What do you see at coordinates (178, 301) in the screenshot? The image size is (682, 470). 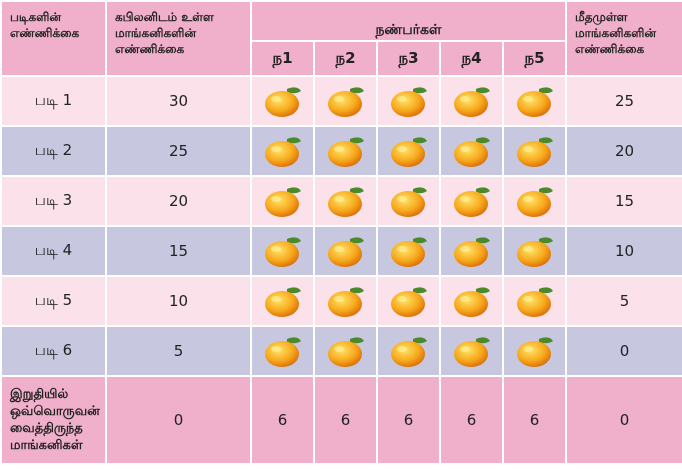 I see `held-count: 10` at bounding box center [178, 301].